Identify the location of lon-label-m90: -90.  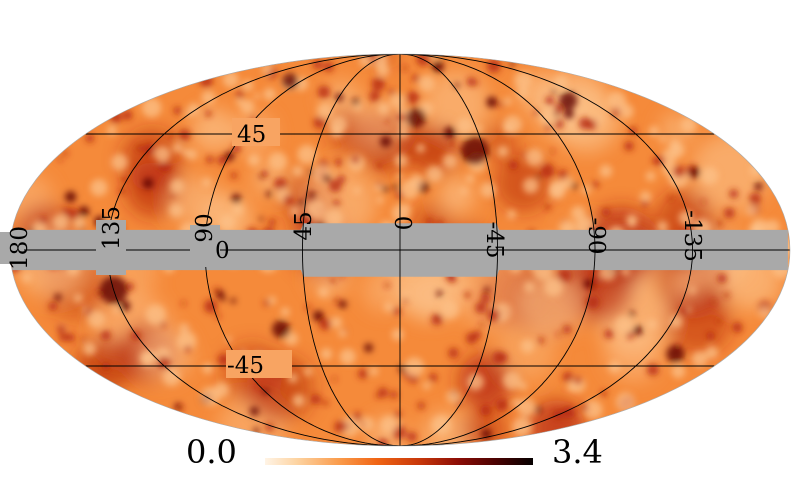
(596, 235).